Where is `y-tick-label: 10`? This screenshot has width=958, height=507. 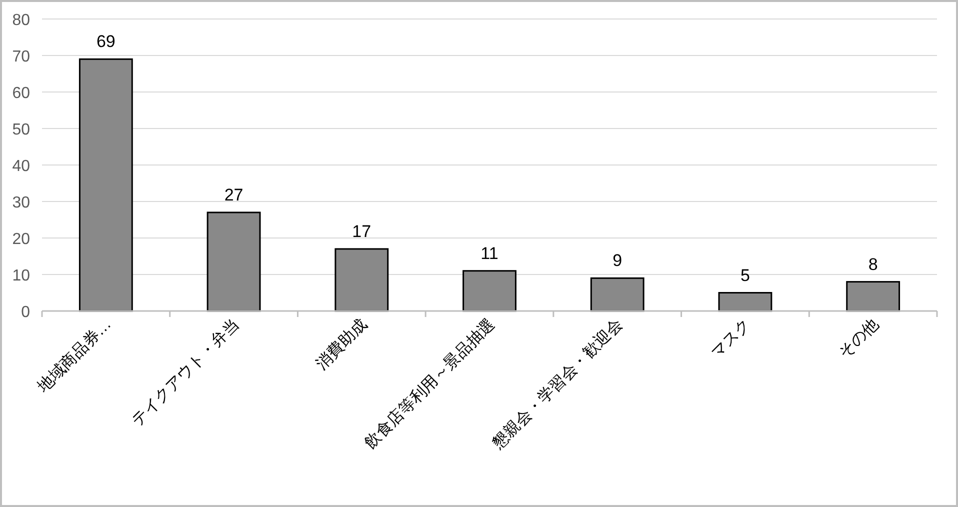 y-tick-label: 10 is located at coordinates (21, 276).